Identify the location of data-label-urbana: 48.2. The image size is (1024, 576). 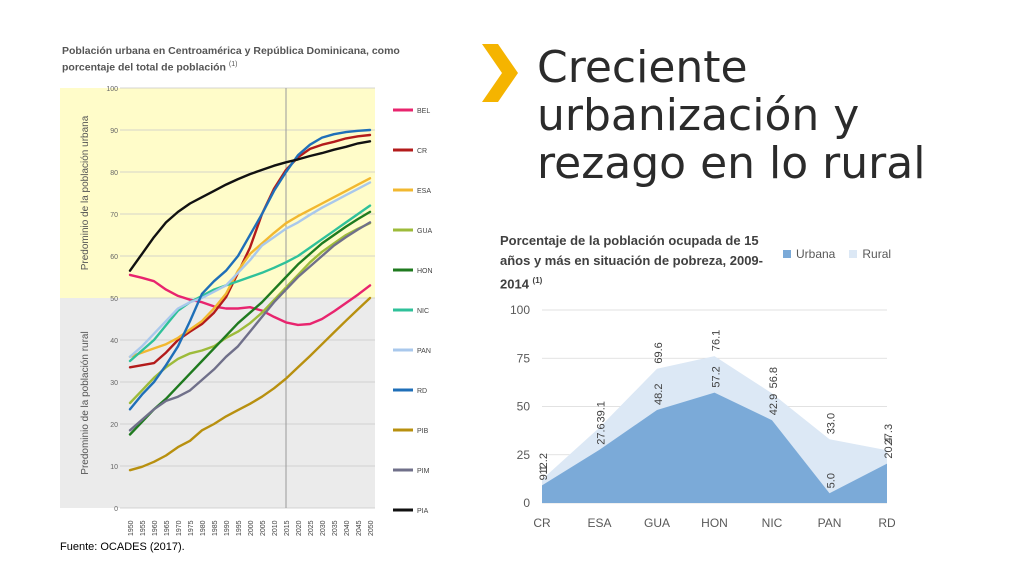
(659, 394).